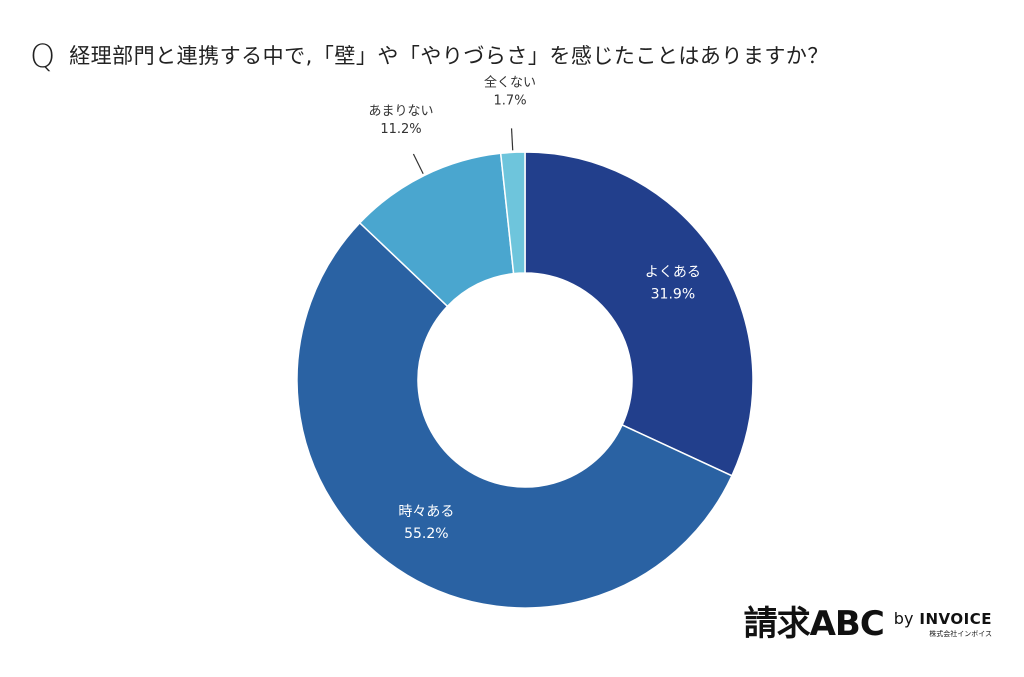 This screenshot has height=677, width=1024. Describe the element at coordinates (43, 56) in the screenshot. I see `q-mark: Q` at that location.